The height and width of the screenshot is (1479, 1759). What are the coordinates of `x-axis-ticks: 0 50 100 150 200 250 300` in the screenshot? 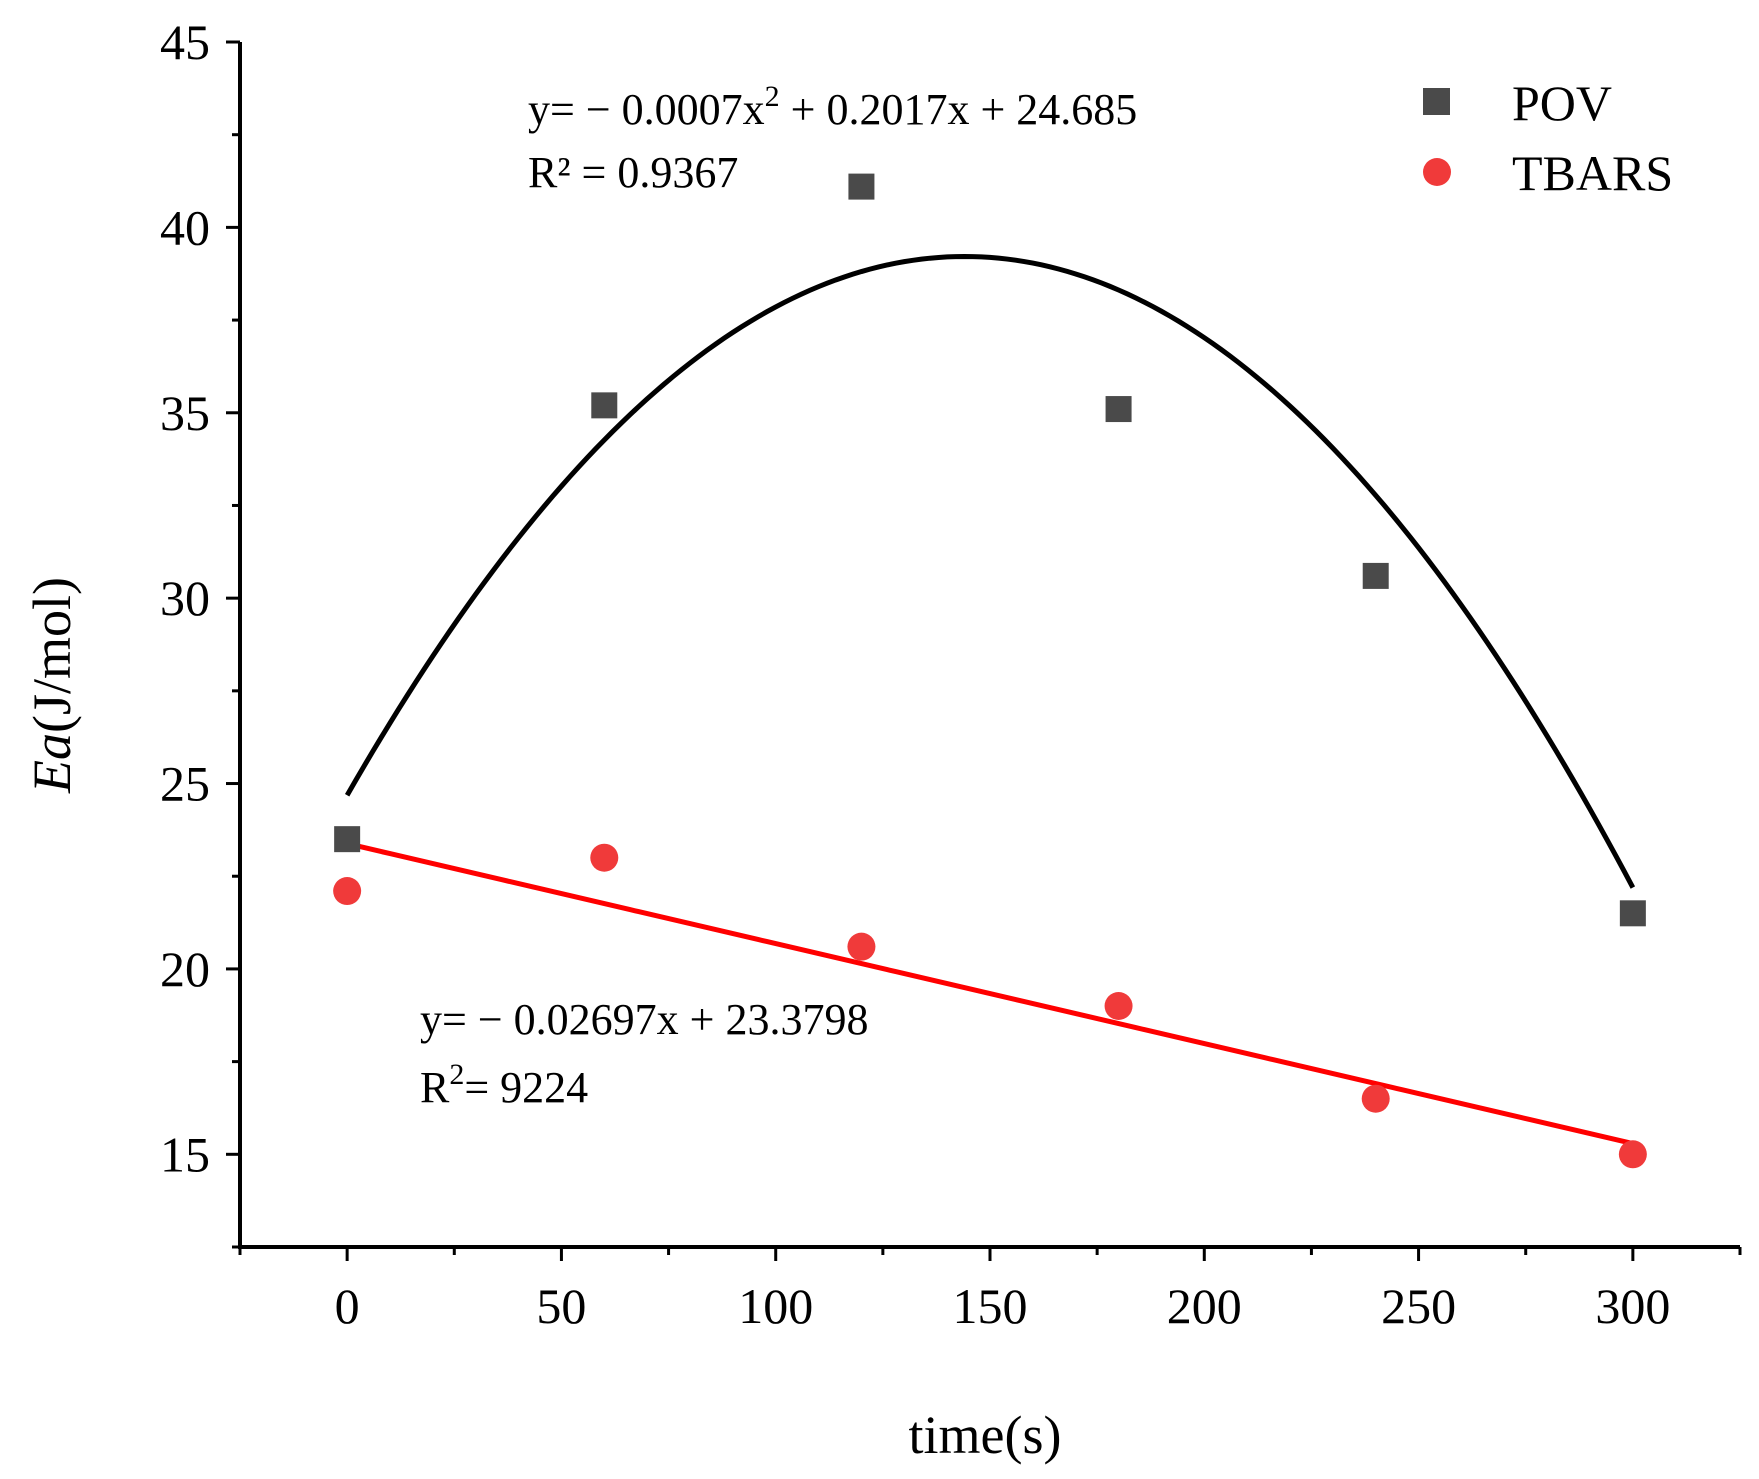 It's located at (990, 1290).